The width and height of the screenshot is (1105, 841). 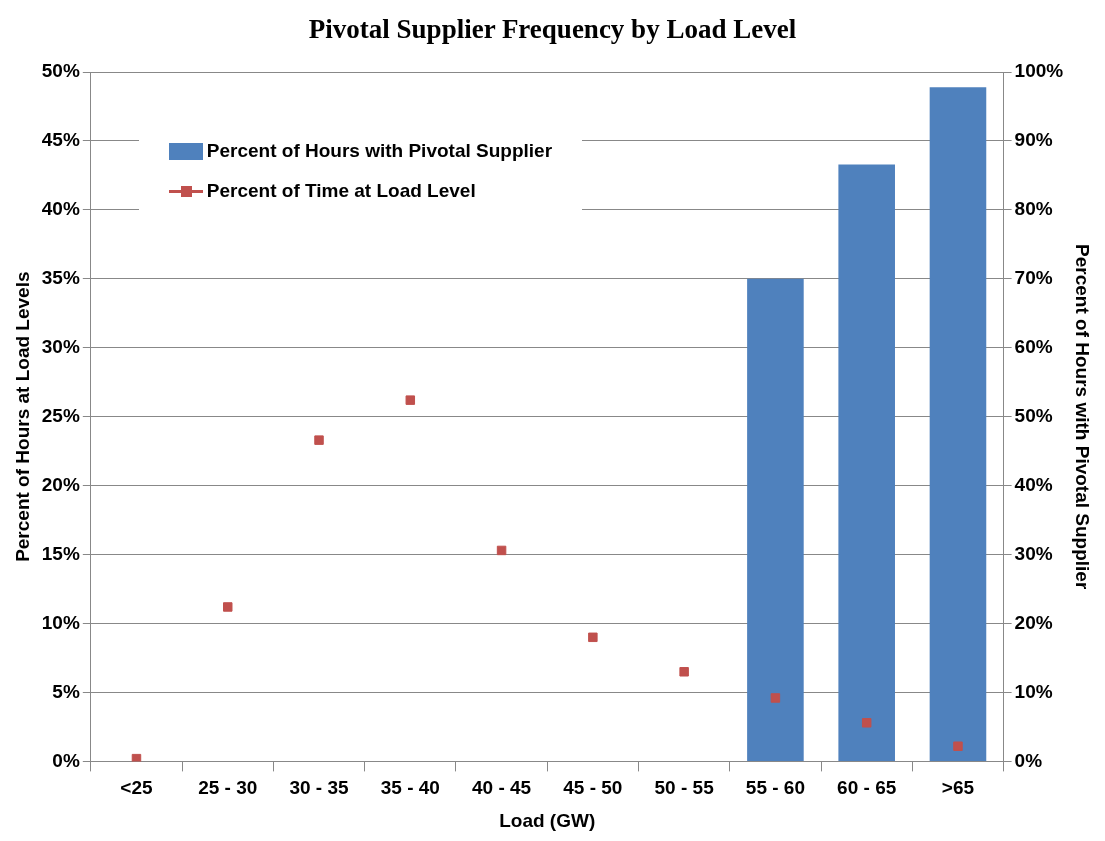 What do you see at coordinates (775, 788) in the screenshot?
I see `x-tick-label: 55 - 60` at bounding box center [775, 788].